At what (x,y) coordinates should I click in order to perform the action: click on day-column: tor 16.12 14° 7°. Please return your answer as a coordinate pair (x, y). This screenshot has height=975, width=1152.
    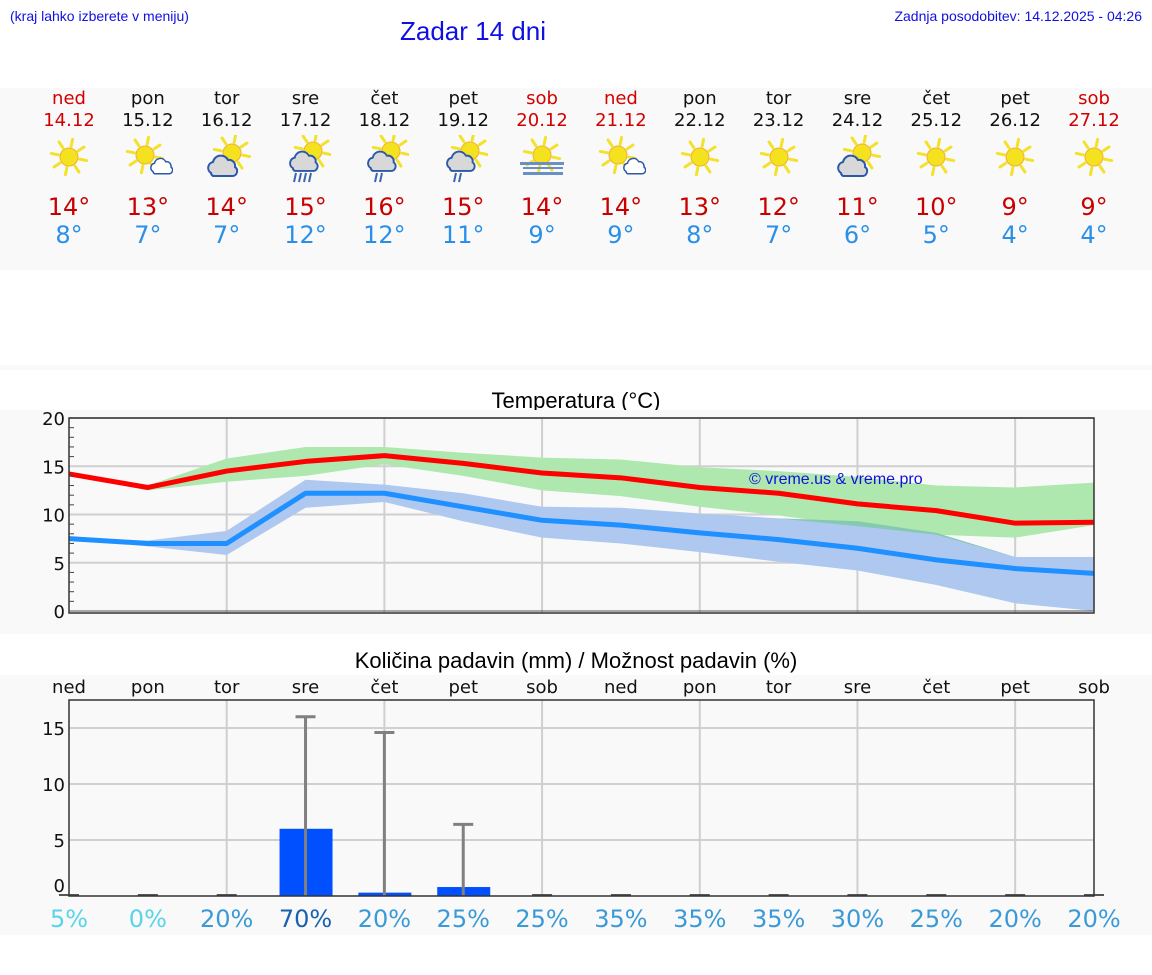
    Looking at the image, I should click on (227, 168).